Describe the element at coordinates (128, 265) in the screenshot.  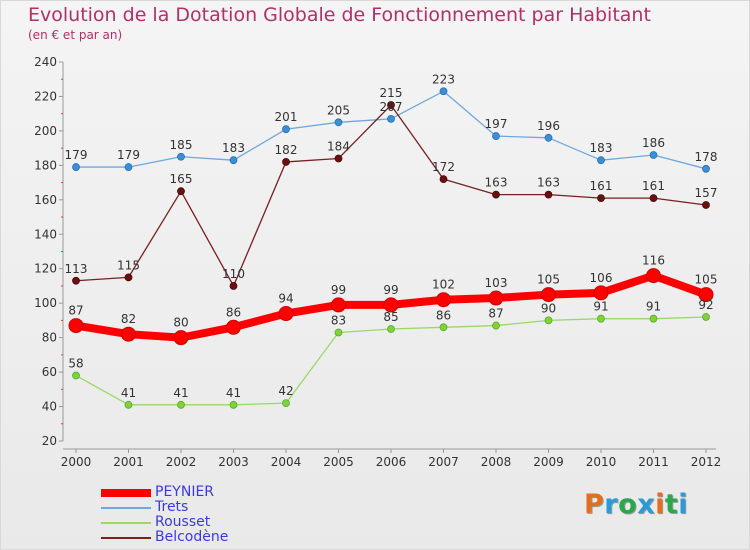
I see `data-label-belcodene: 115` at that location.